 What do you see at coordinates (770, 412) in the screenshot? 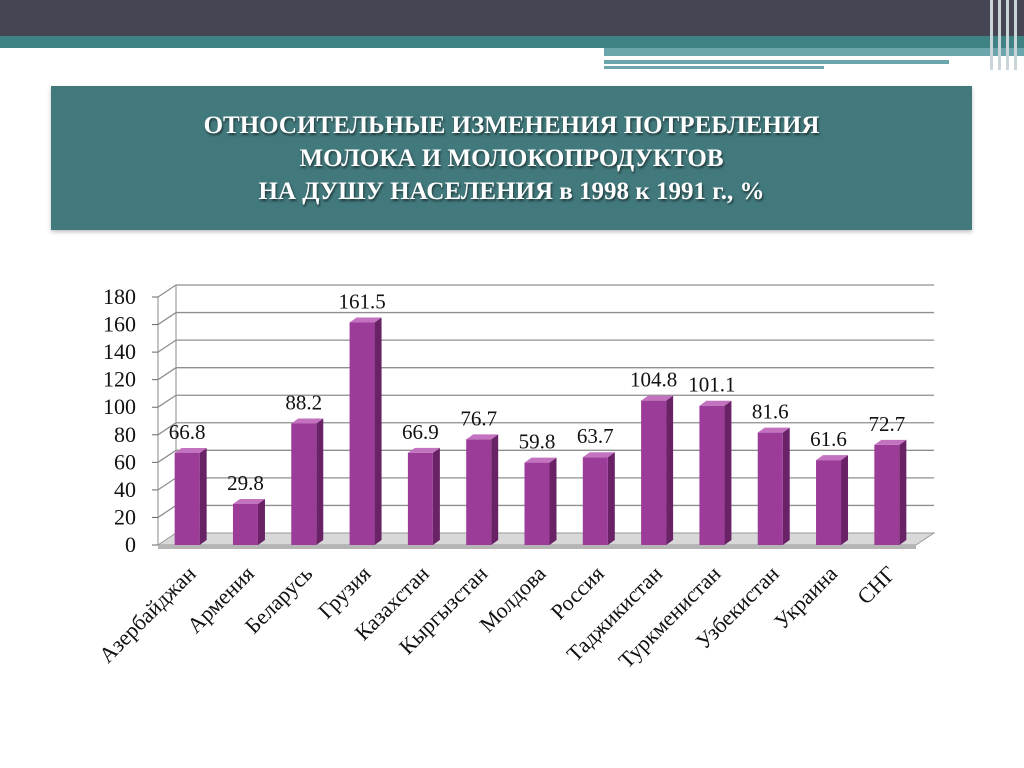
I see `data-label: 81.6` at bounding box center [770, 412].